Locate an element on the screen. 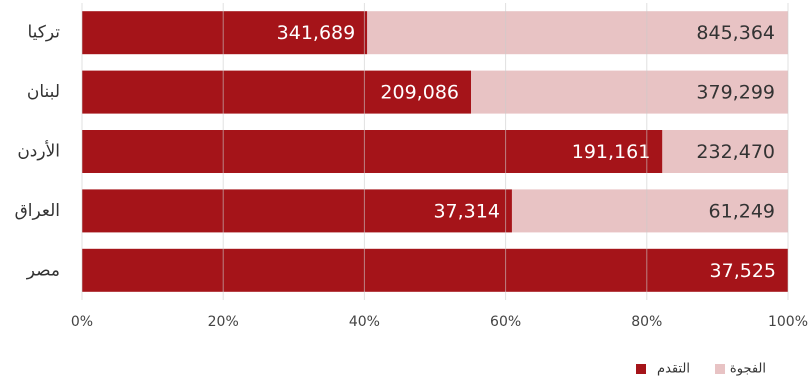 The height and width of the screenshot is (385, 808). value-label: 61,249 is located at coordinates (742, 211).